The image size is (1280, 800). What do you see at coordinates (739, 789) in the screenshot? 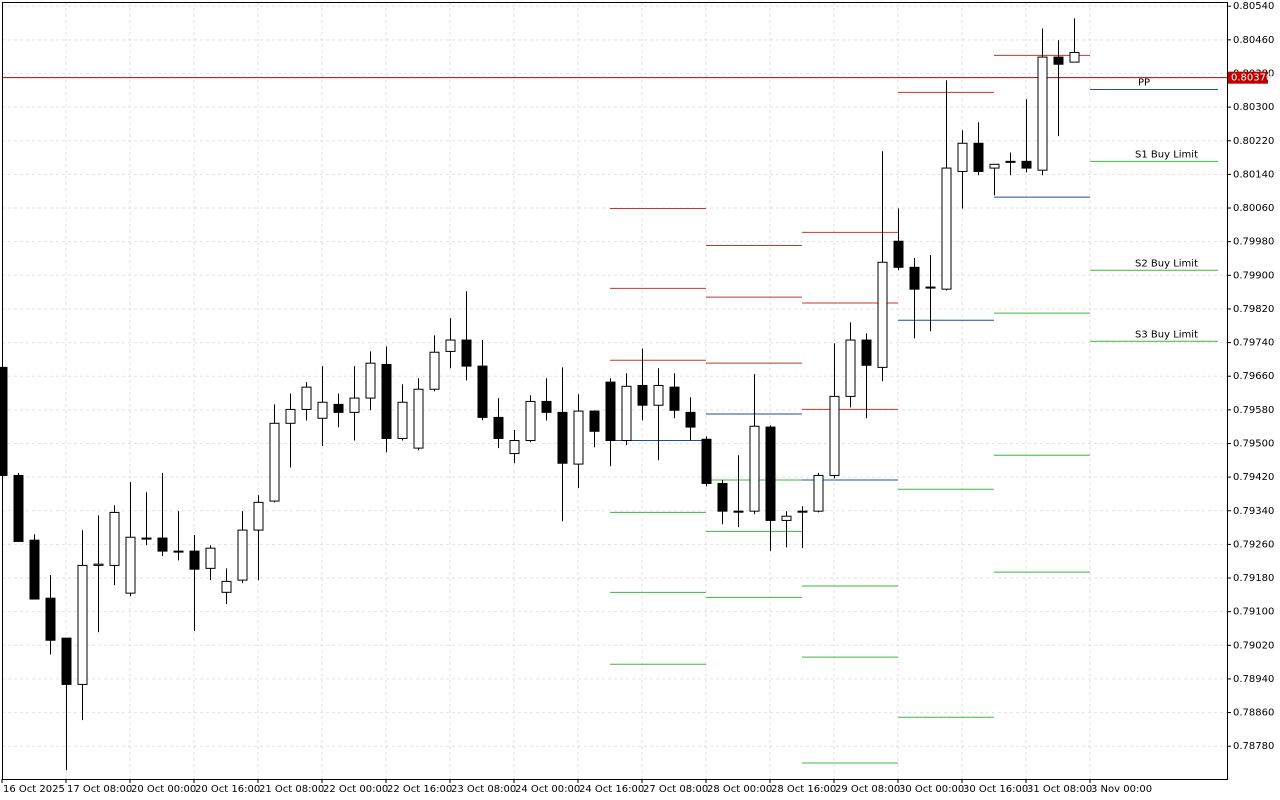
I see `x-tick-label: 28 Oct 00:00` at bounding box center [739, 789].